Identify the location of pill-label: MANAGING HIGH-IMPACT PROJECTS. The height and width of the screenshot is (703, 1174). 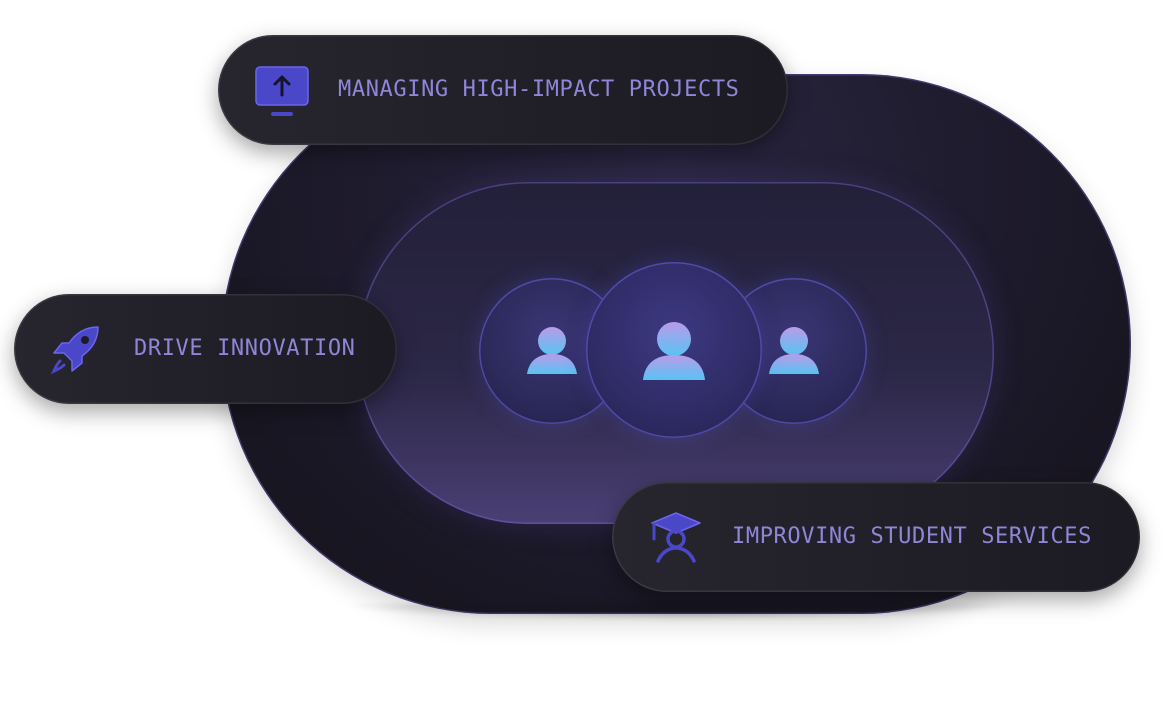
(539, 89).